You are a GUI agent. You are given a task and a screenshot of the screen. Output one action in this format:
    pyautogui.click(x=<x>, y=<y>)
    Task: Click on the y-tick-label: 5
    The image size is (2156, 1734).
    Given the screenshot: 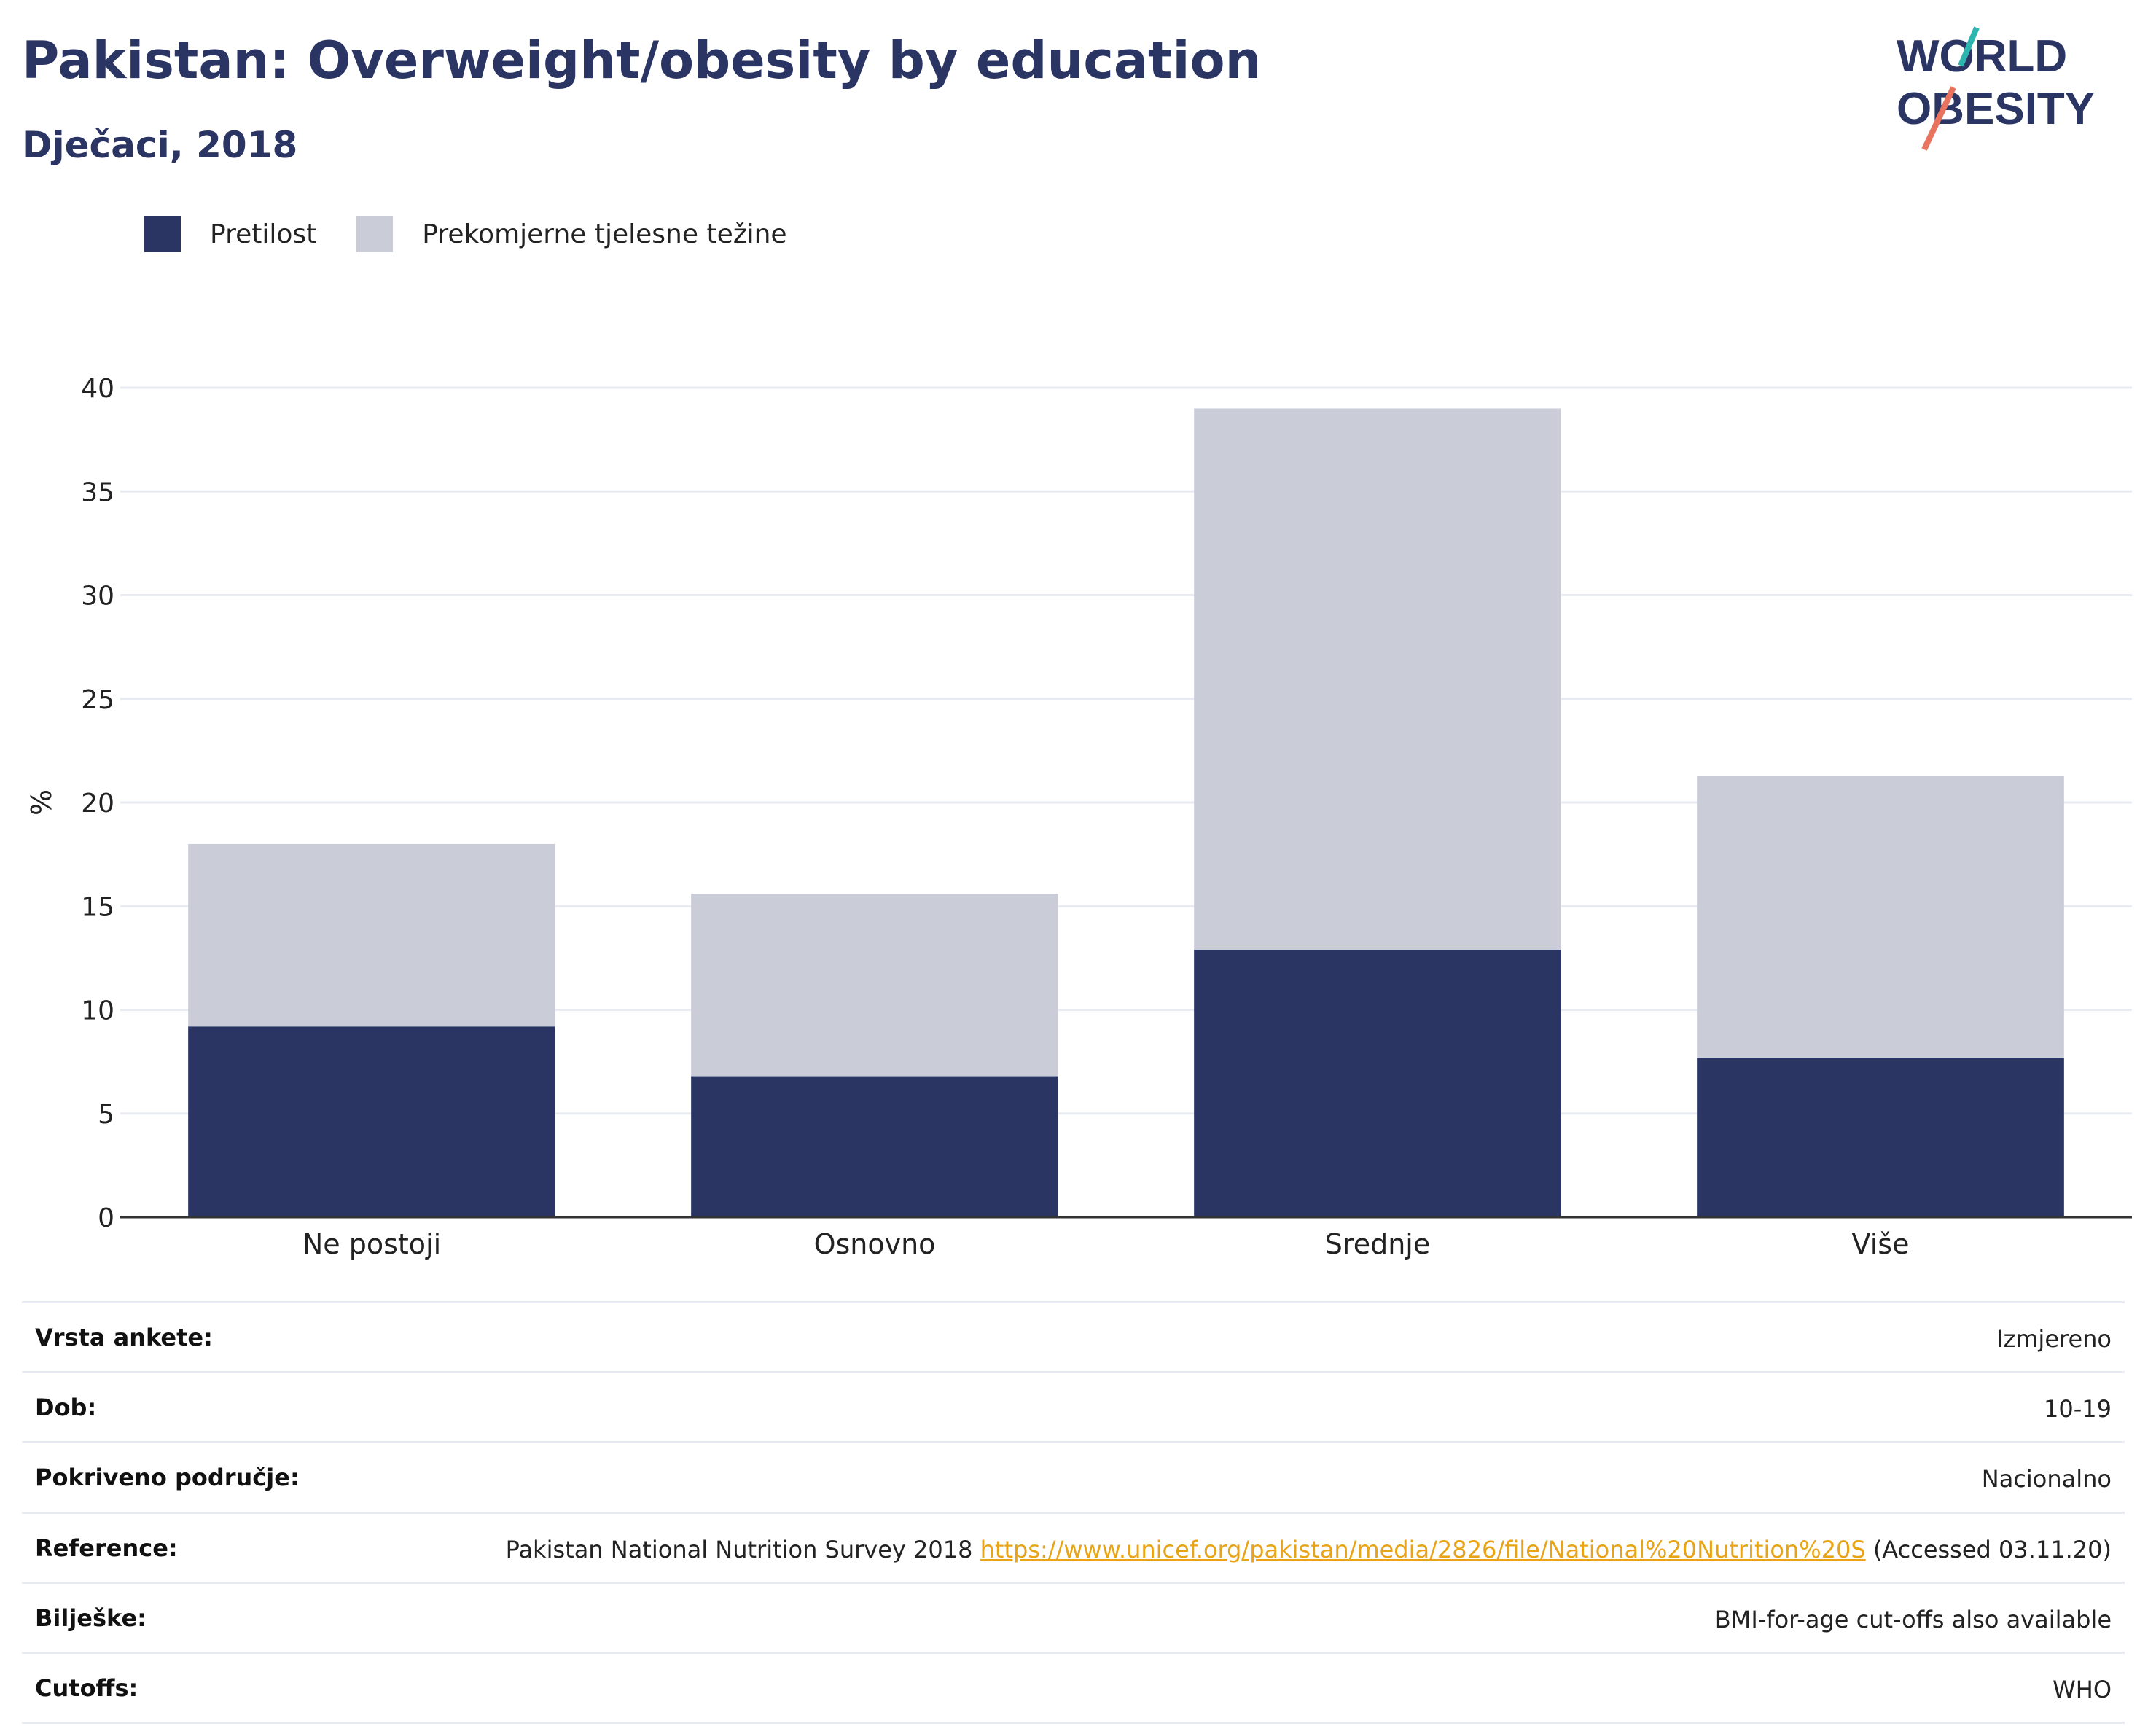 What is the action you would take?
    pyautogui.click(x=106, y=1115)
    